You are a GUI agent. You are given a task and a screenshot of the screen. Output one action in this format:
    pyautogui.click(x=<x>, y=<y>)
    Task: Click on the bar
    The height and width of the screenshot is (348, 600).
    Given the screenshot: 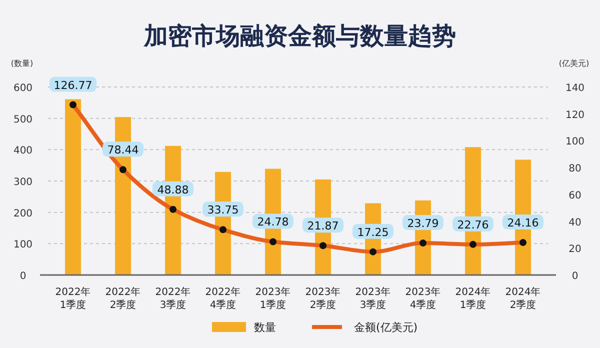 What is the action you would take?
    pyautogui.click(x=73, y=187)
    